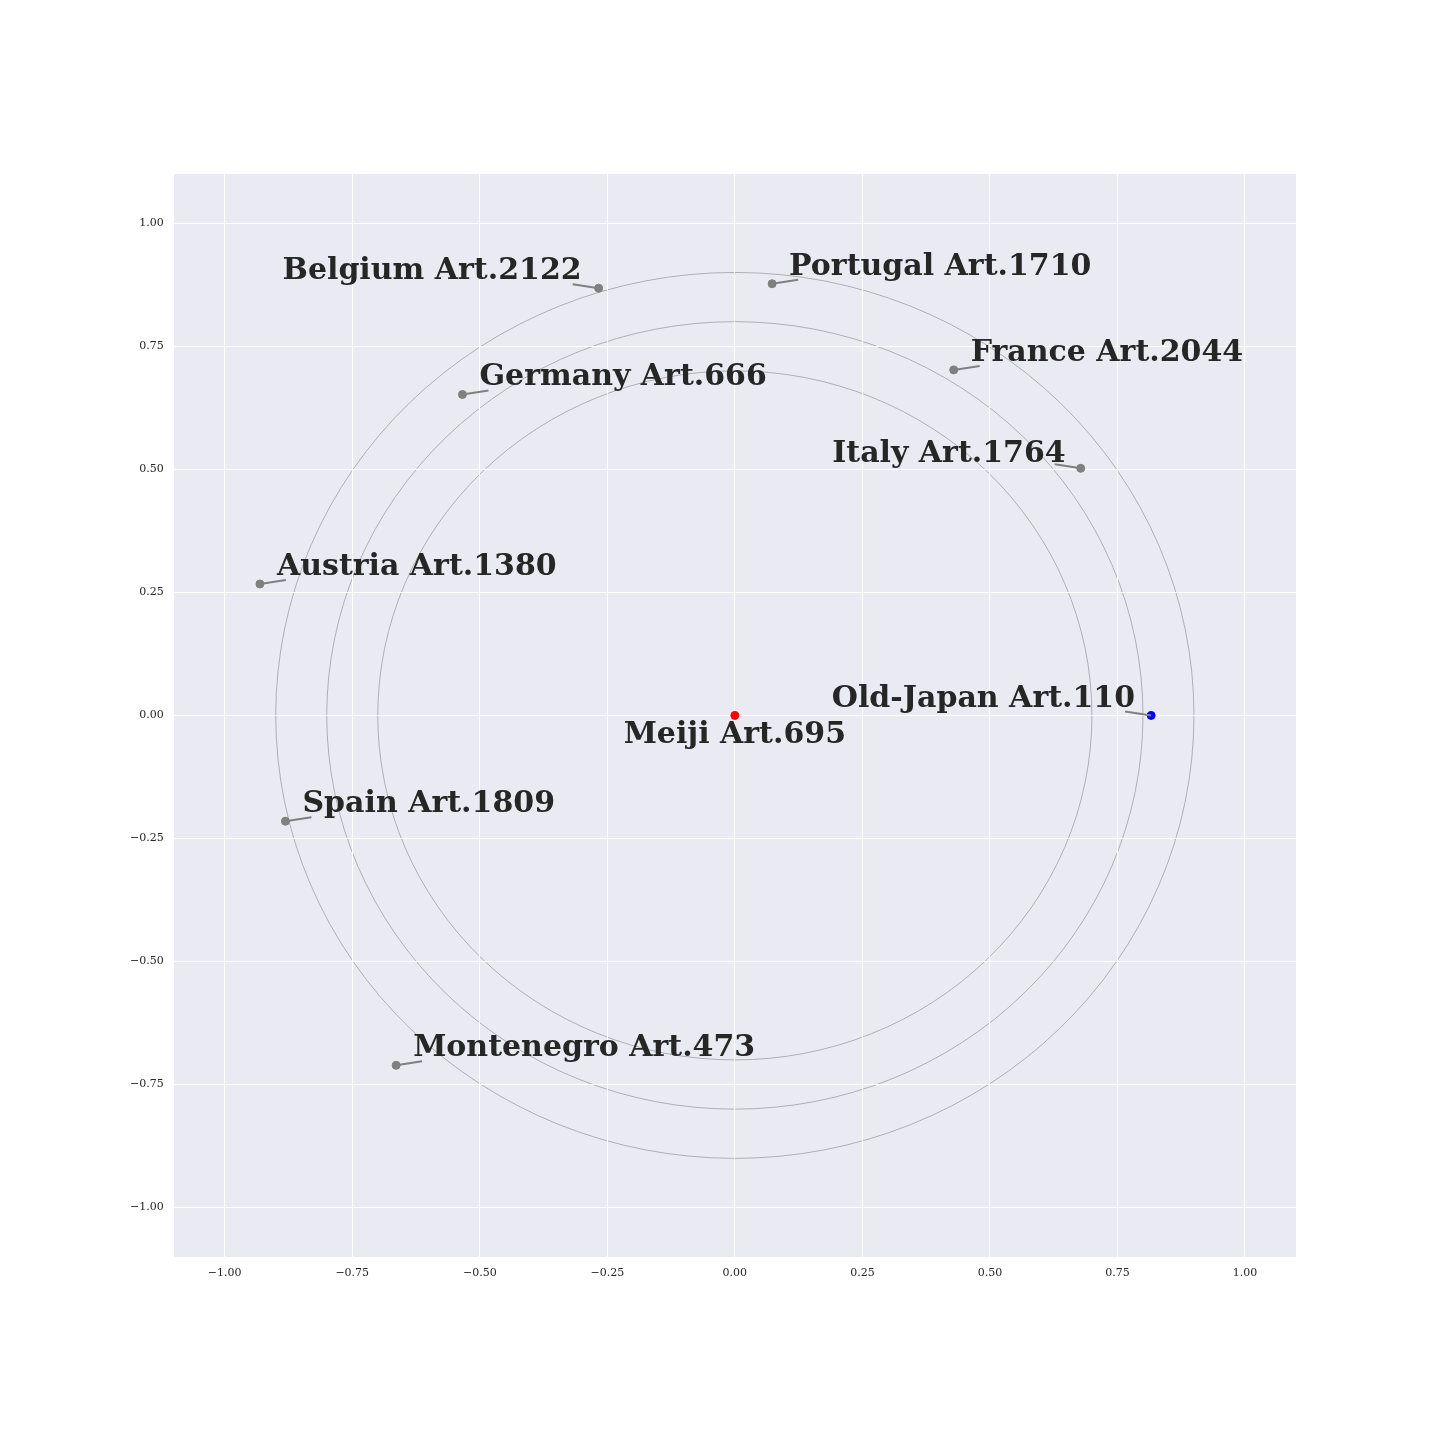 The image size is (1440, 1440). Describe the element at coordinates (1107, 350) in the screenshot. I see `annotation: France Art.2044` at that location.